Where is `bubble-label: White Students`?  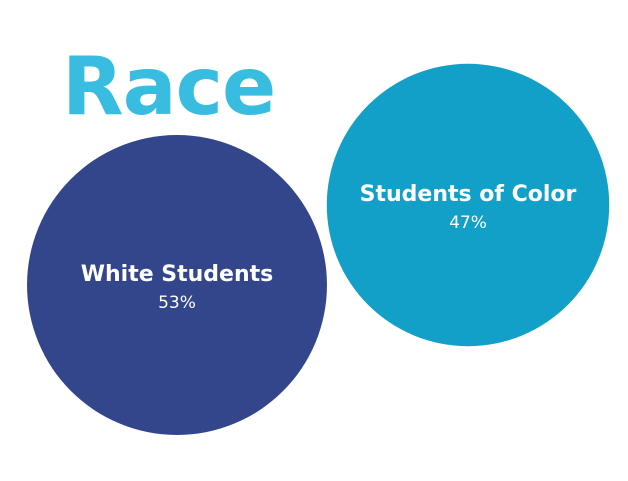 bubble-label: White Students is located at coordinates (177, 274).